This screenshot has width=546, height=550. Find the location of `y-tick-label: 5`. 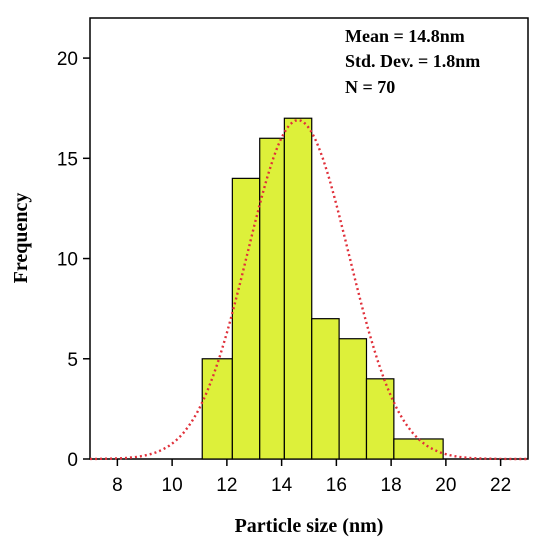

y-tick-label: 5 is located at coordinates (72, 360).